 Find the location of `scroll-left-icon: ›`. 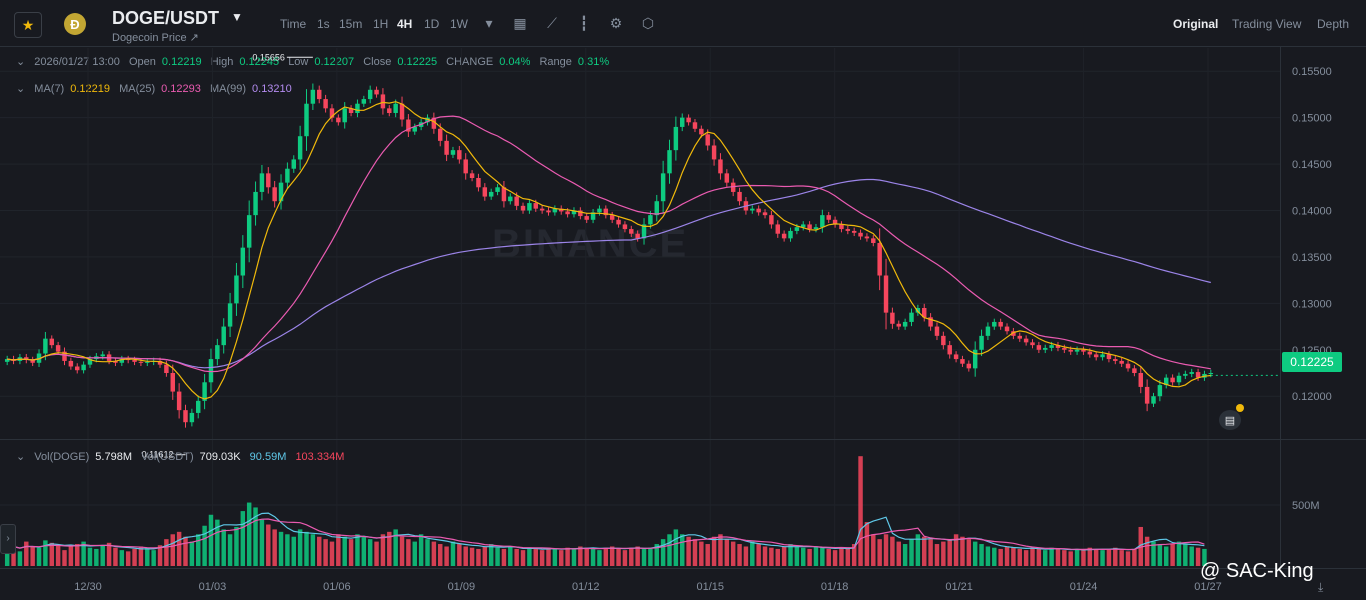

scroll-left-icon: › is located at coordinates (8, 539).